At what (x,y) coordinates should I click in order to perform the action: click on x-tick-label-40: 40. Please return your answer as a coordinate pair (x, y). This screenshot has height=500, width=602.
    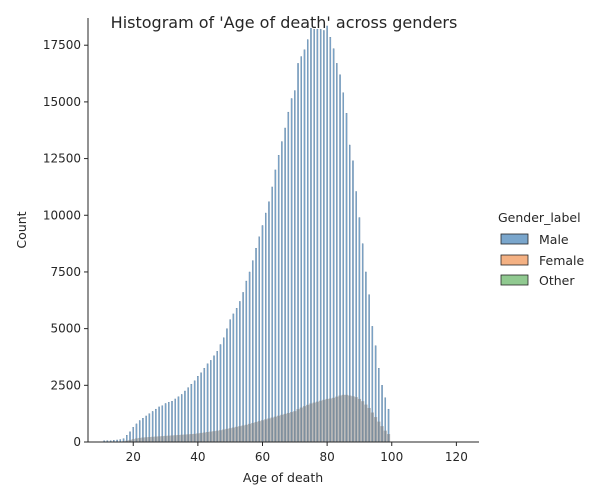
    Looking at the image, I should click on (197, 457).